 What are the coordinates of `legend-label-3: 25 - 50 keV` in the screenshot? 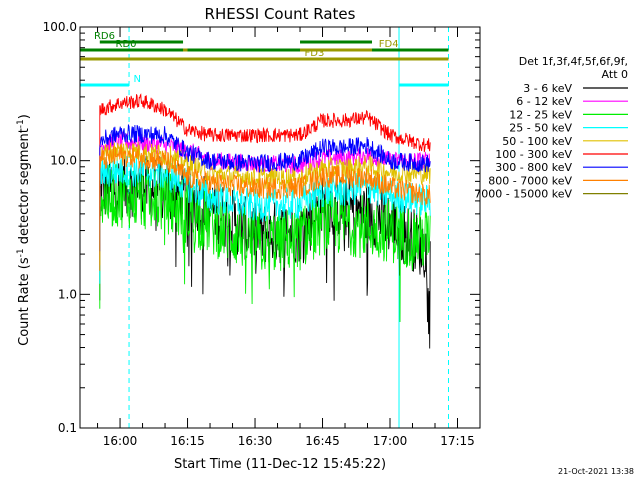 It's located at (540, 128).